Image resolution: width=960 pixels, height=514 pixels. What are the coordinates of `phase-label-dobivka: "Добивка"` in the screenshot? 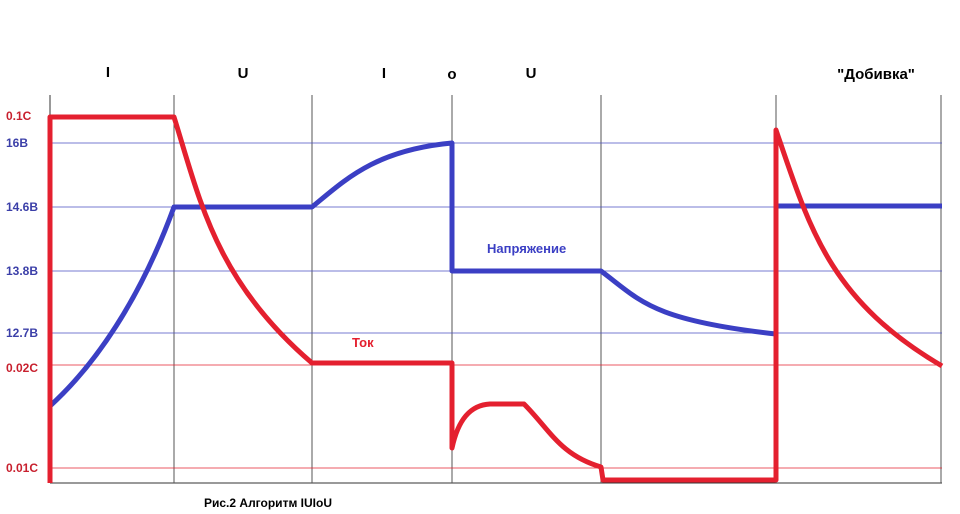 It's located at (876, 74).